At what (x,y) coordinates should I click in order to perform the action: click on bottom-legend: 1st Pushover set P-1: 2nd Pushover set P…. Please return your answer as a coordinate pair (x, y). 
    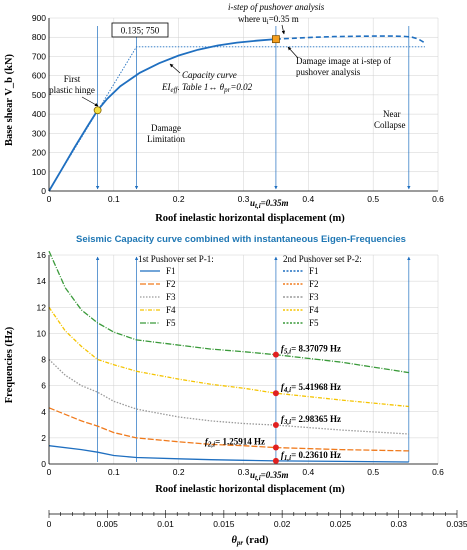
    Looking at the image, I should click on (250, 291).